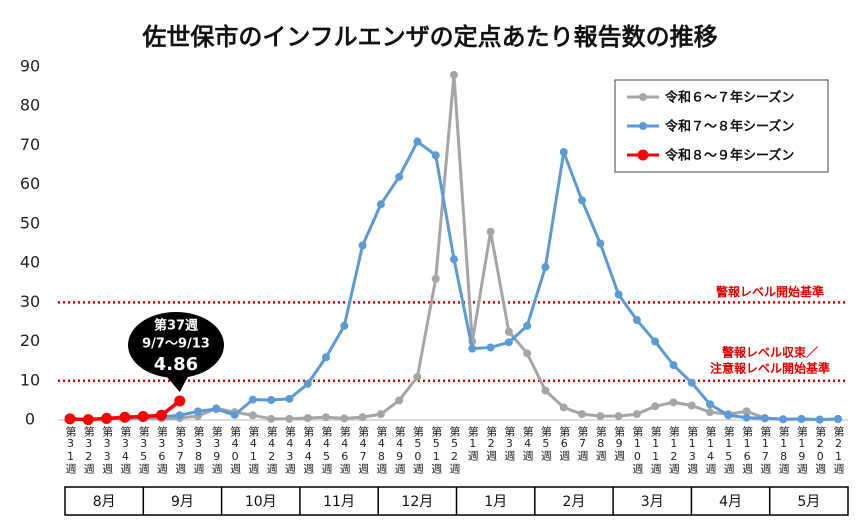  What do you see at coordinates (271, 449) in the screenshot?
I see `x-tick-label: 第42週` at bounding box center [271, 449].